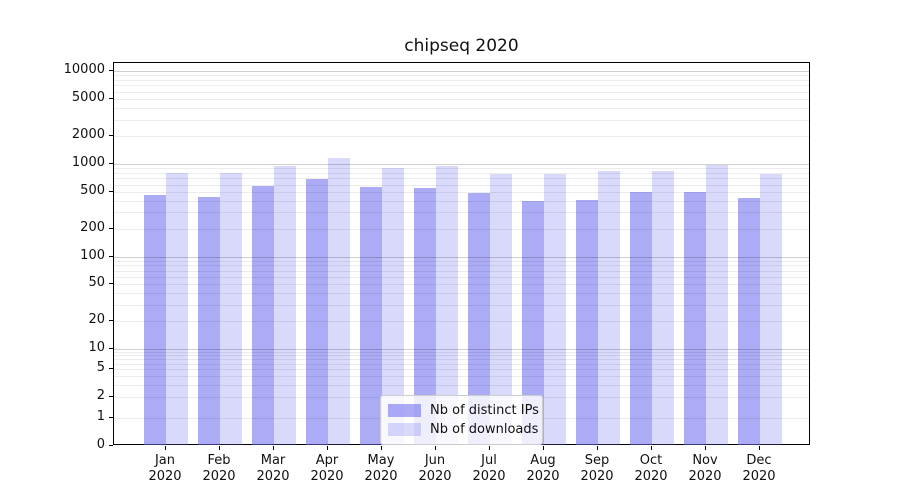 The image size is (900, 500). Describe the element at coordinates (165, 468) in the screenshot. I see `x-tick-label: Jan 2020` at that location.